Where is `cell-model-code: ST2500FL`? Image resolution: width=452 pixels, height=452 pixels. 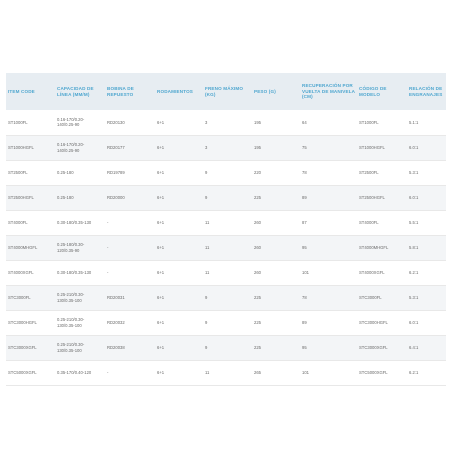
cell-model-code: ST2500FL is located at coordinates (382, 173).